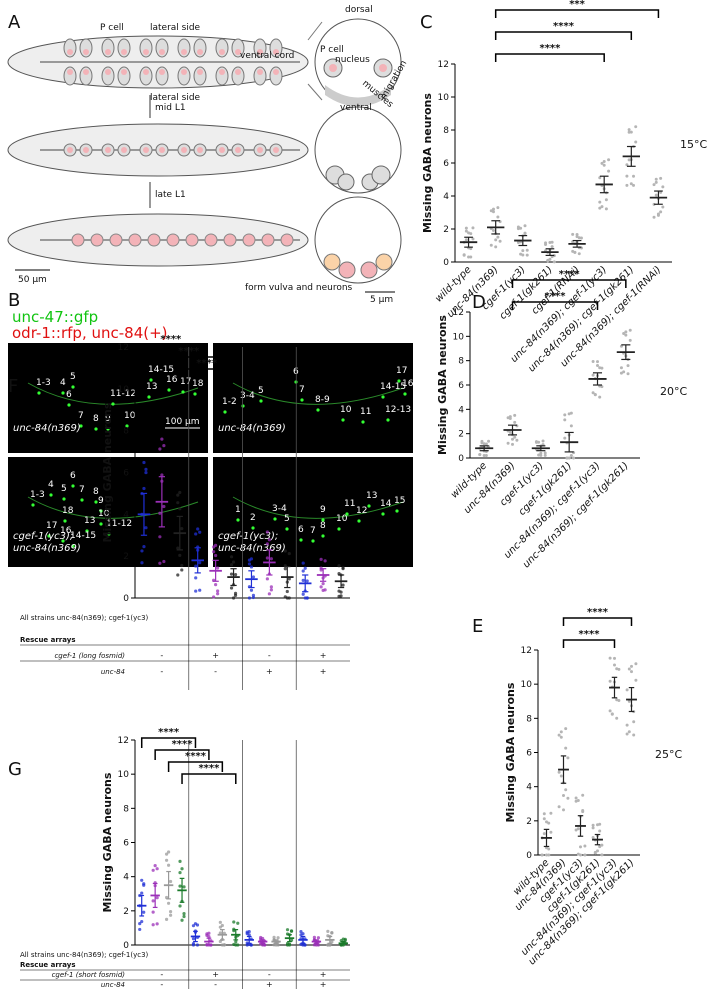 This screenshot has width=708, height=989. I want to click on table-cell: -, so click(269, 974).